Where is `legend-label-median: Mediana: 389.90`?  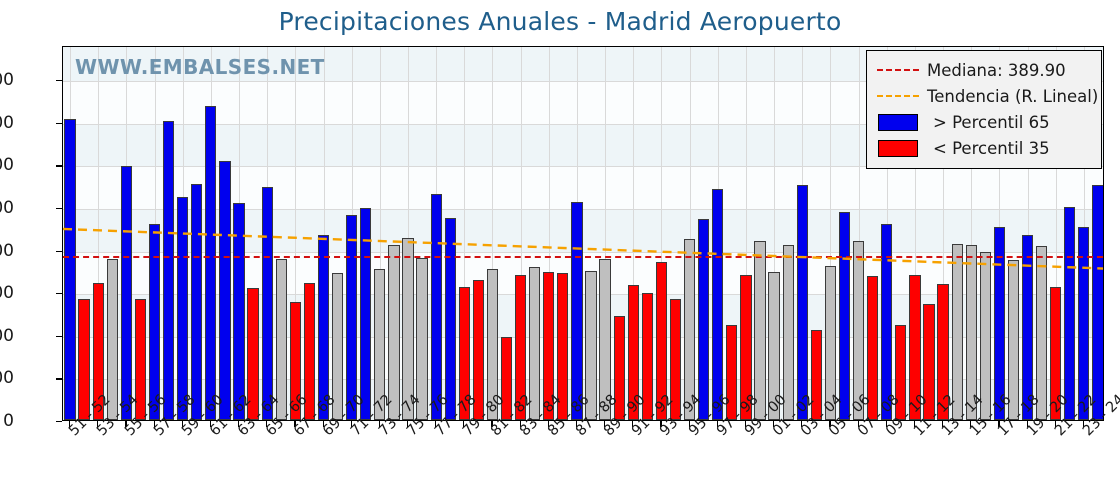 legend-label-median: Mediana: 389.90 is located at coordinates (996, 70).